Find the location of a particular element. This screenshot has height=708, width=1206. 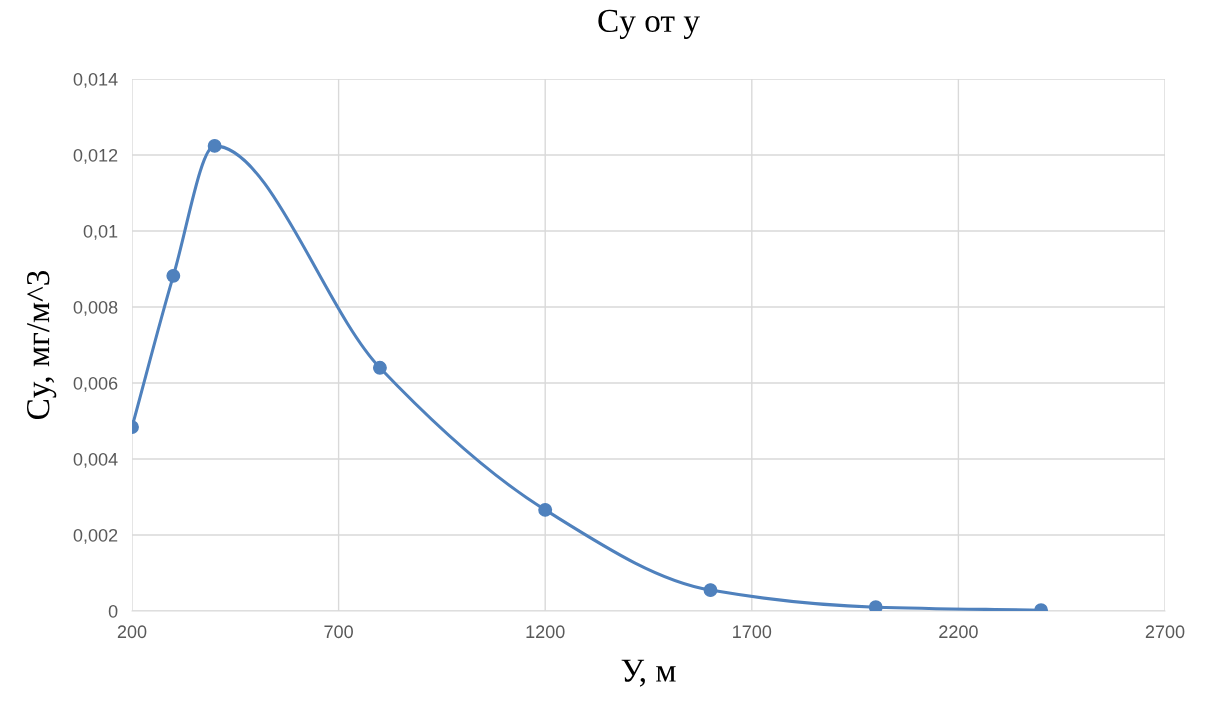

y-tick-label: 0,008 is located at coordinates (95, 308).